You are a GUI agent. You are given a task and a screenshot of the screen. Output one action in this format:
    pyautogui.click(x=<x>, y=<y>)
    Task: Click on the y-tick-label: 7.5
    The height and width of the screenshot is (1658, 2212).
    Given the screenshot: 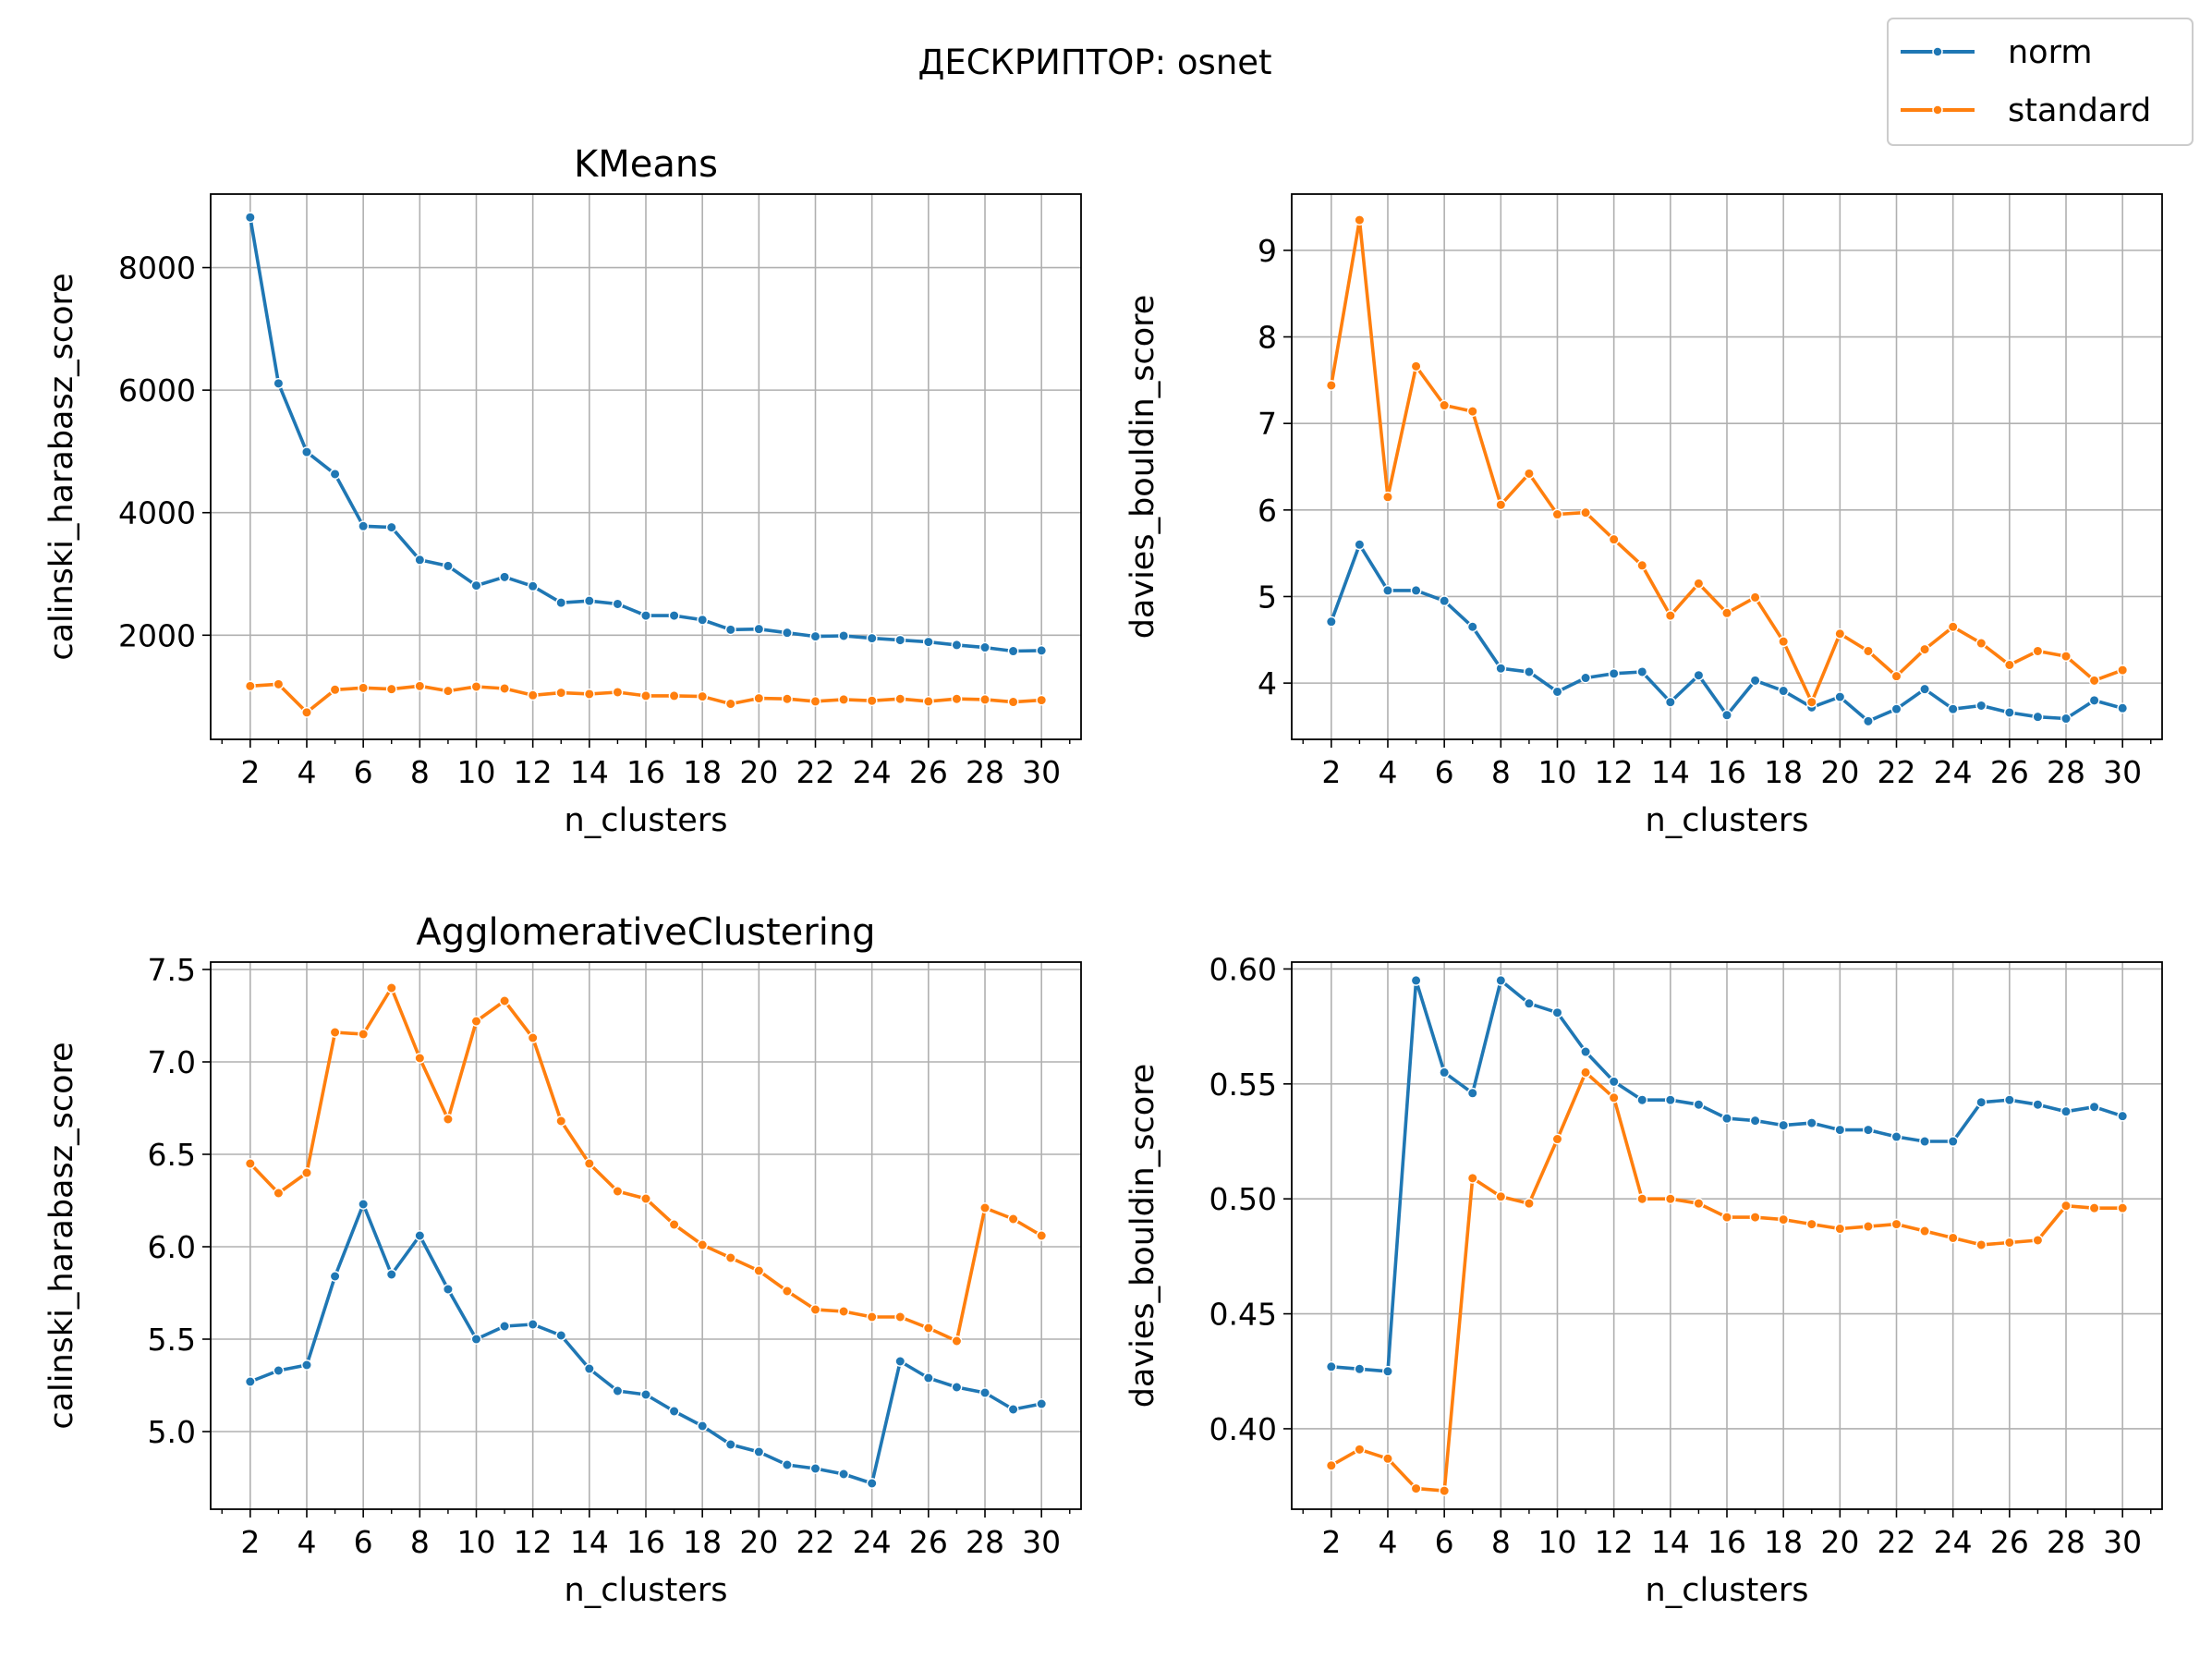 What is the action you would take?
    pyautogui.click(x=172, y=970)
    